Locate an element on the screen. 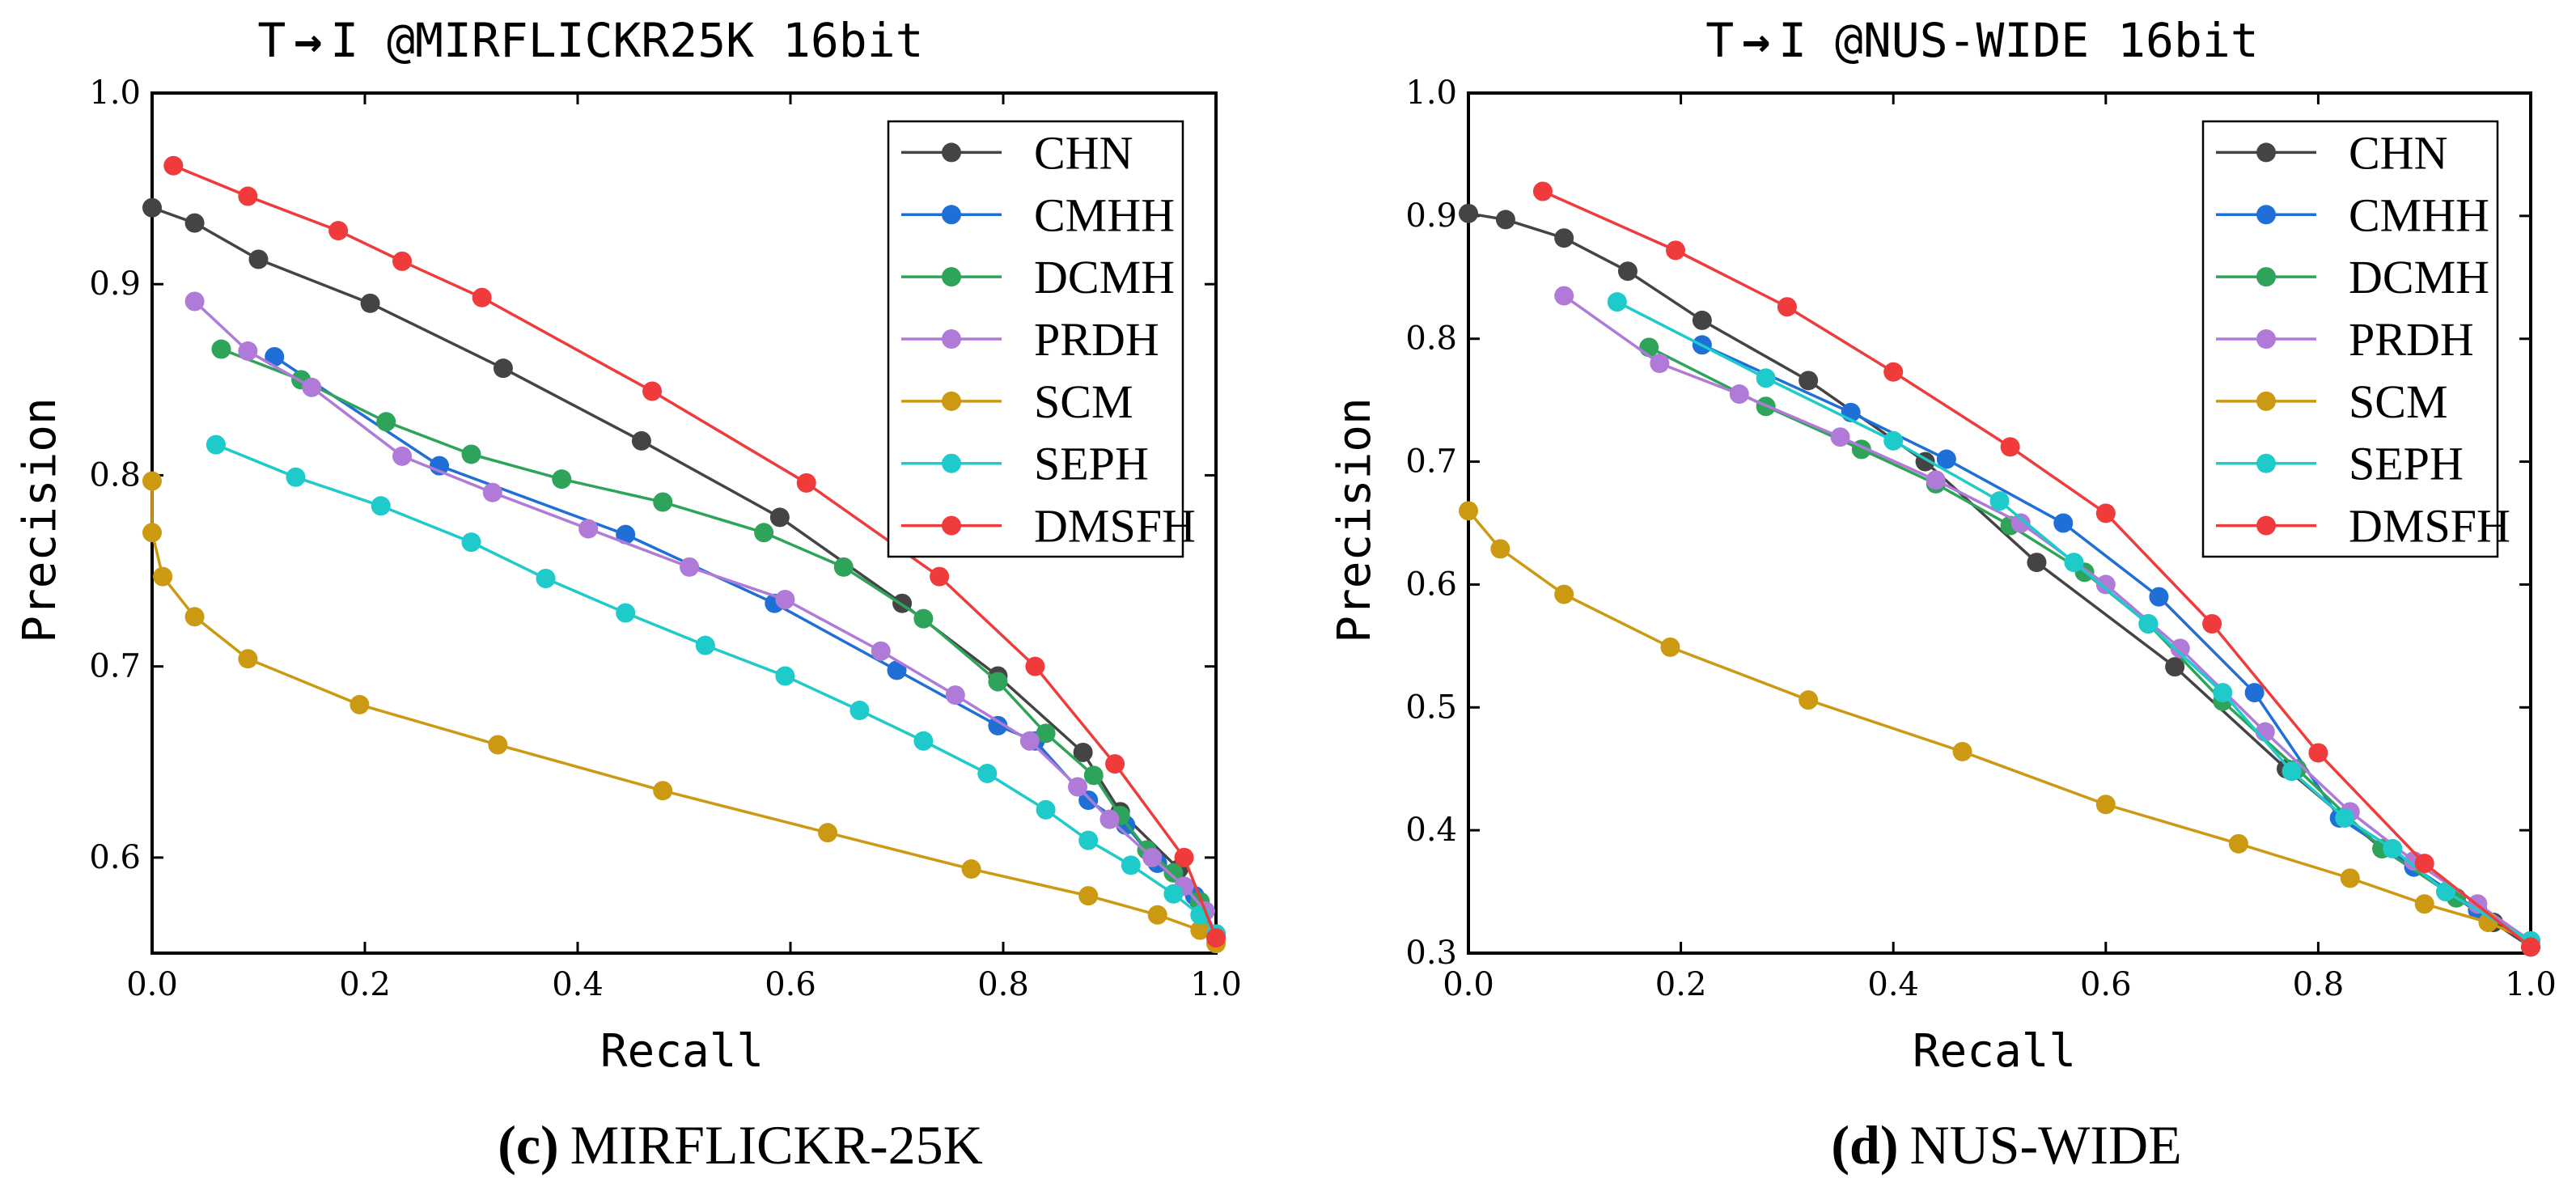 The image size is (2576, 1191). x-tick-label: 0.2 is located at coordinates (365, 984).